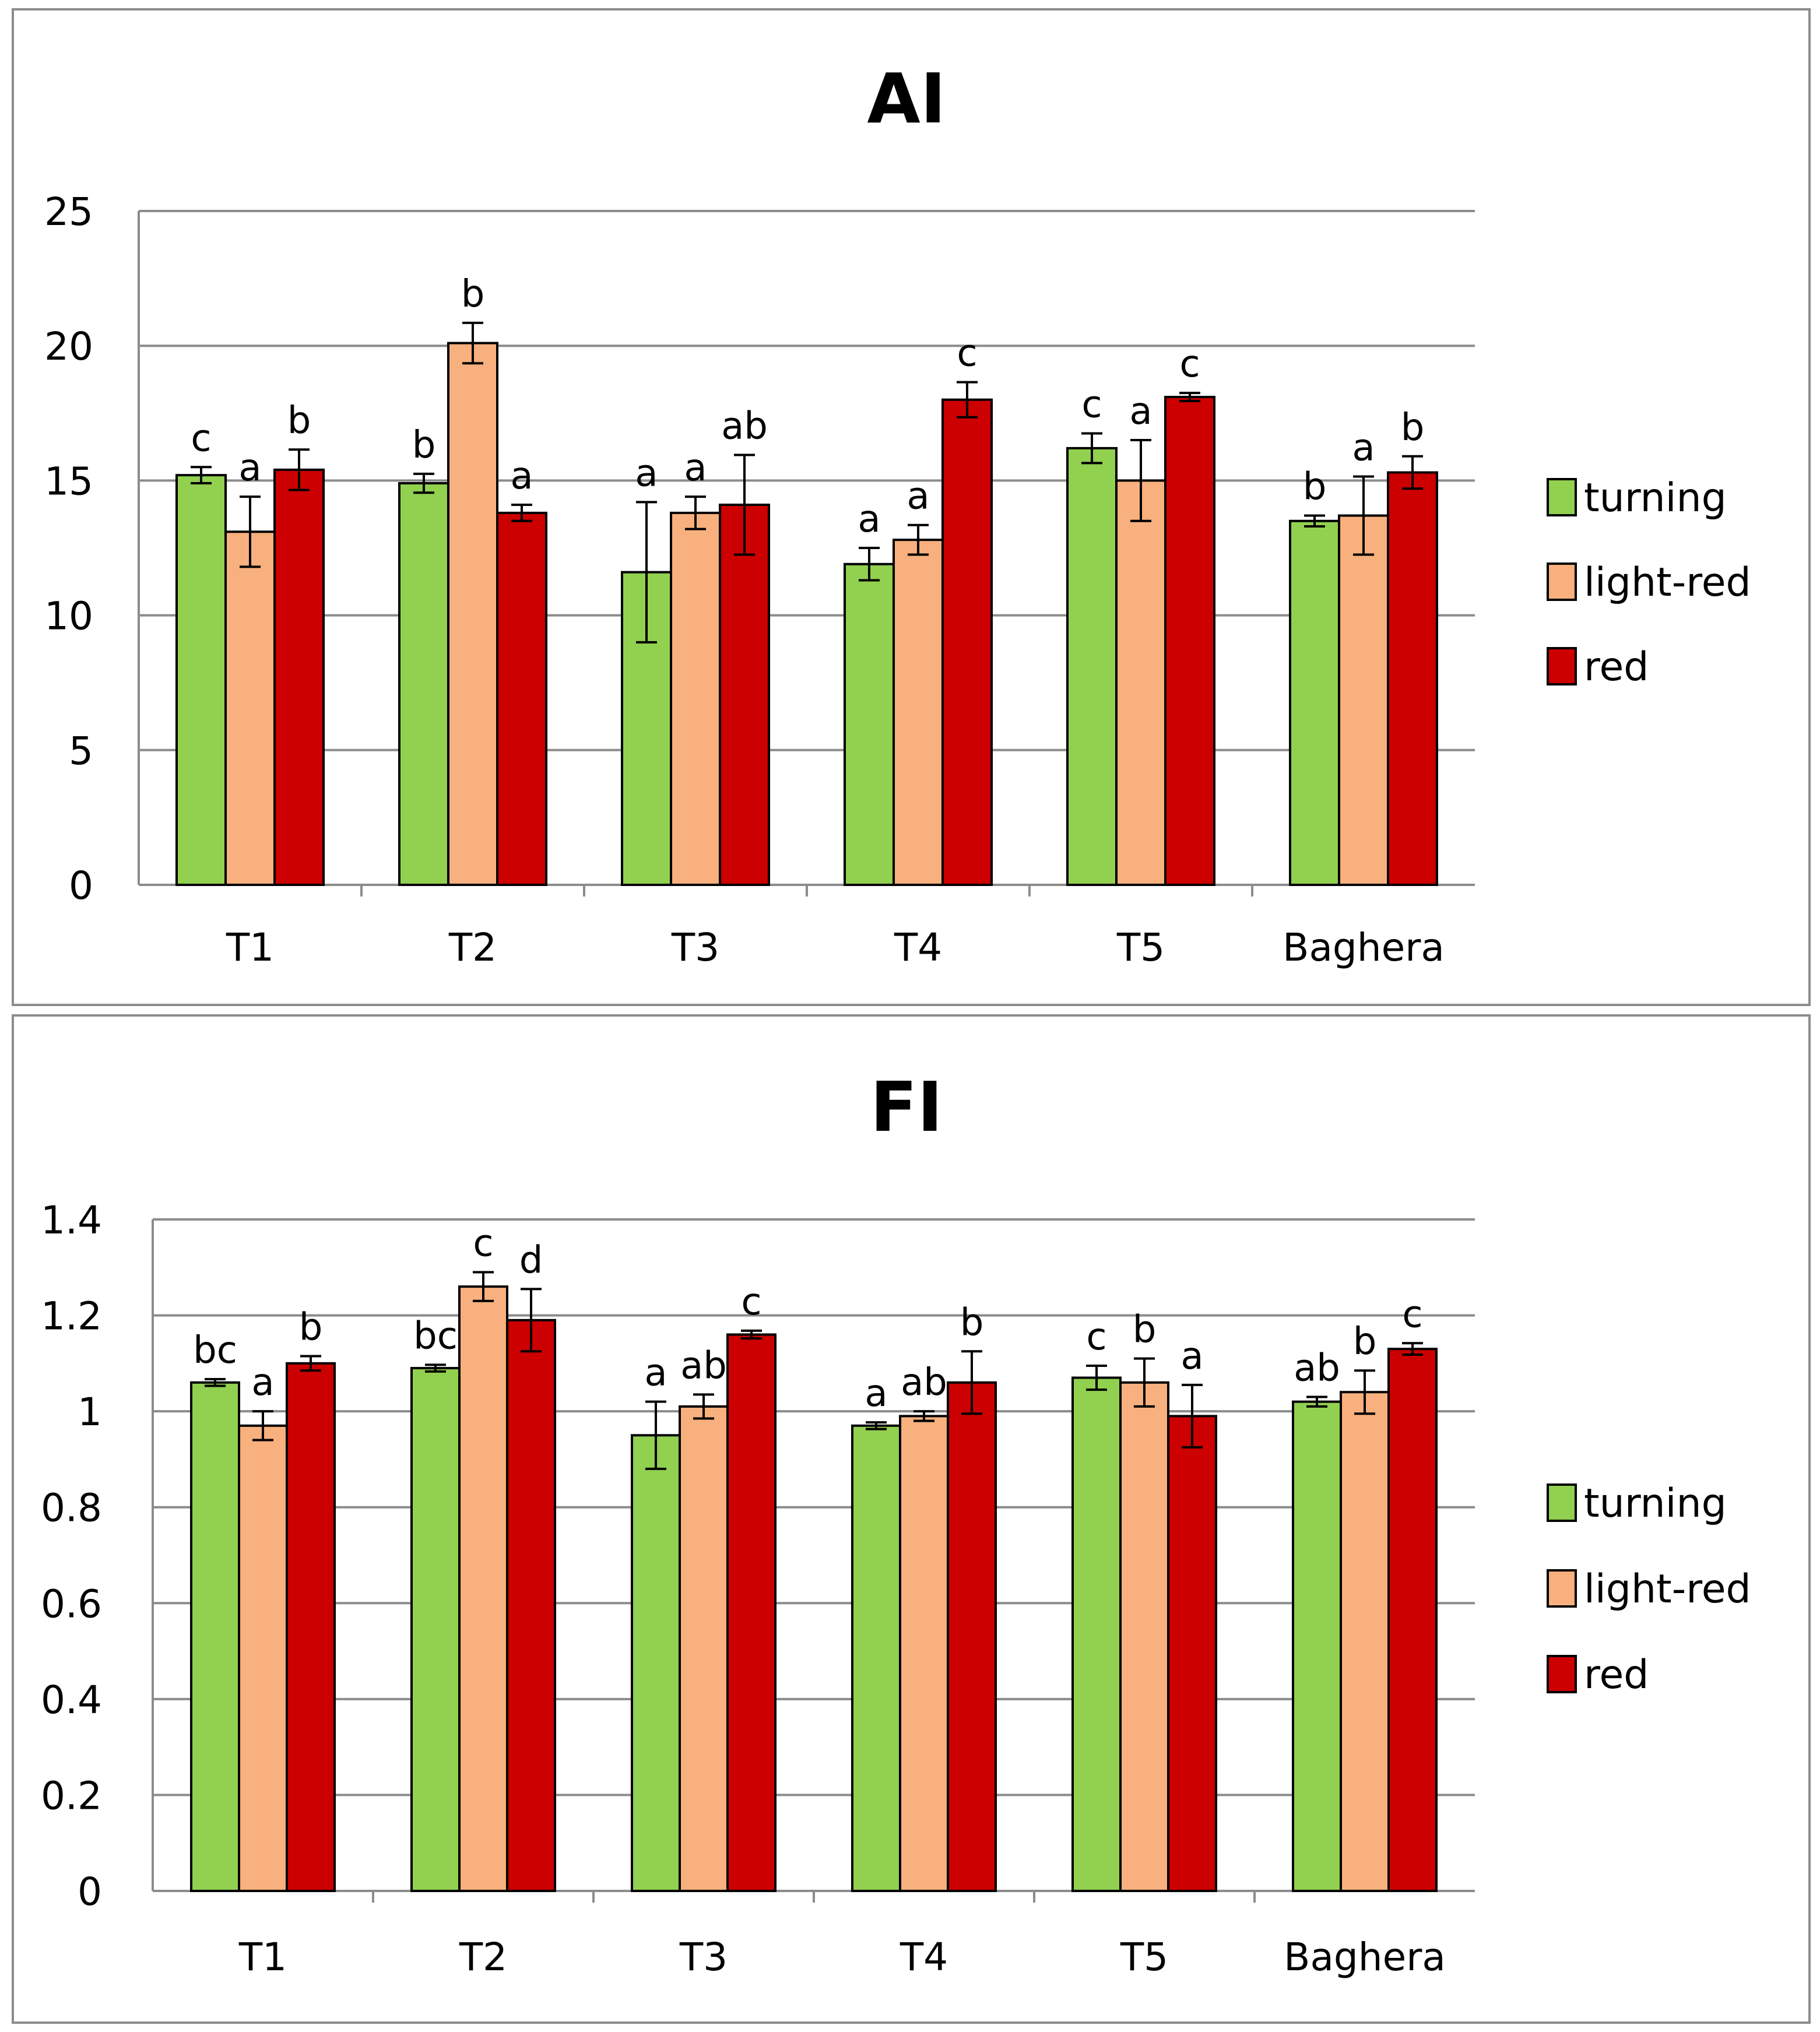 The image size is (1820, 2032). I want to click on legend-label: red, so click(1616, 1675).